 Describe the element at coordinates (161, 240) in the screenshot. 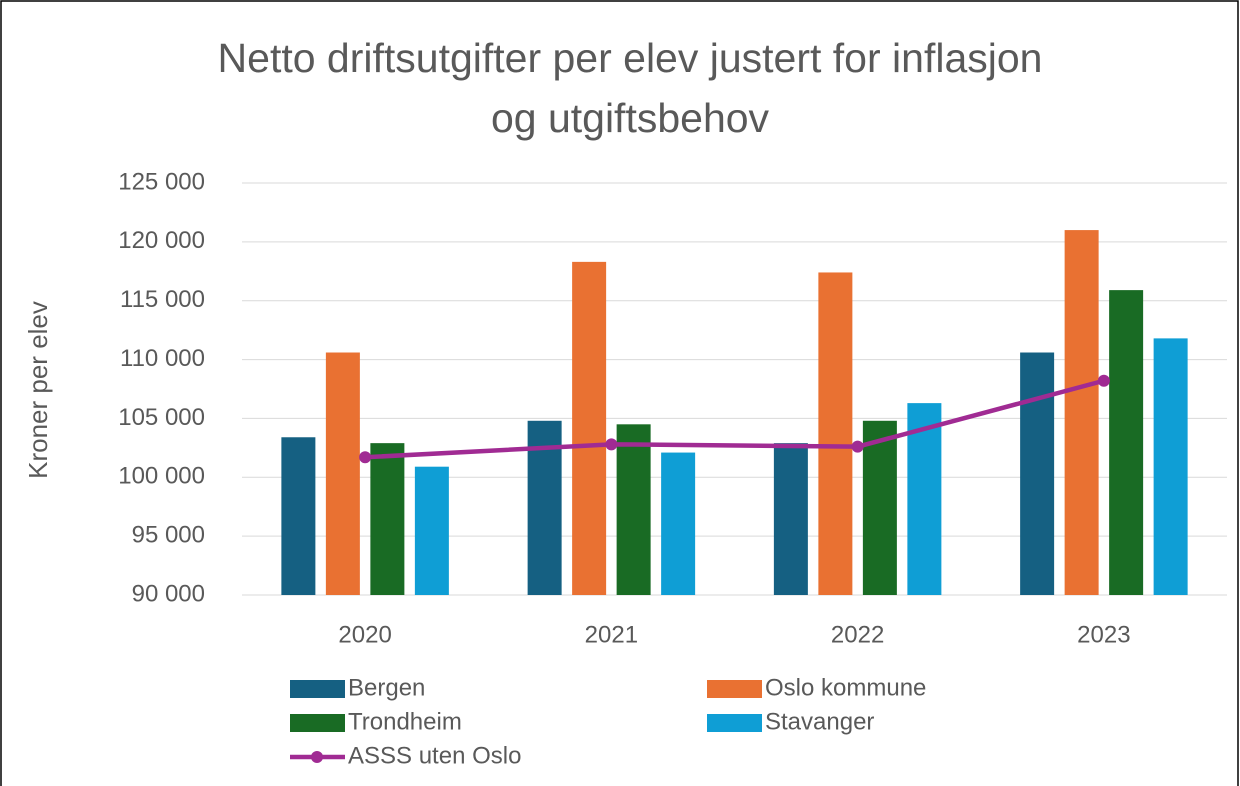

I see `y-tick-label: 120 000` at that location.